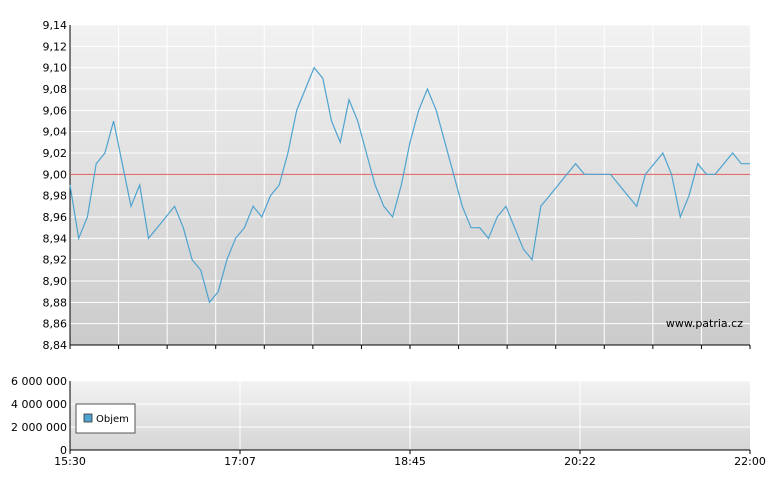 This screenshot has height=490, width=780. What do you see at coordinates (55, 345) in the screenshot?
I see `price-y-tick-label: 8,84` at bounding box center [55, 345].